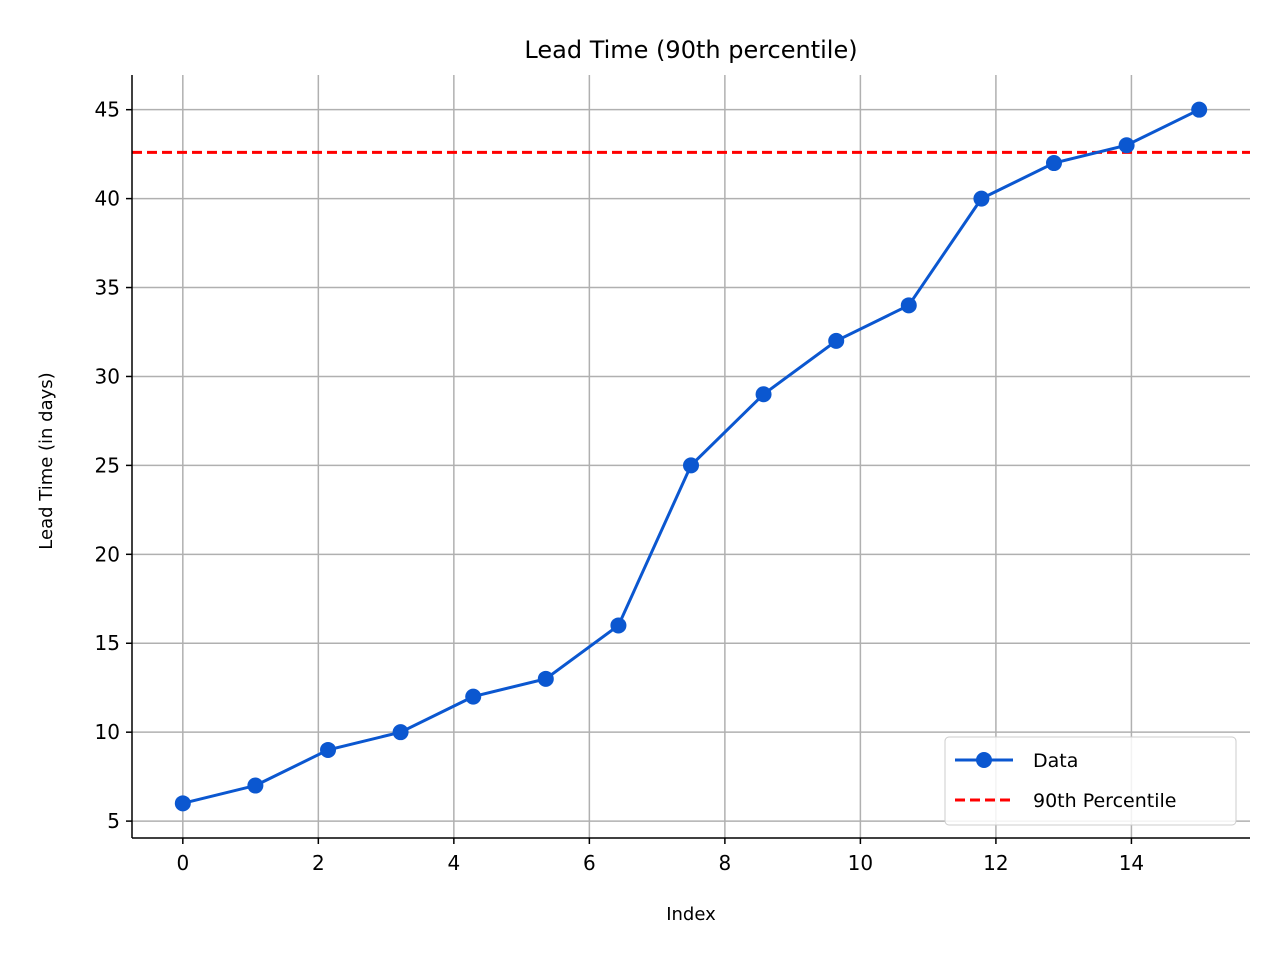 The width and height of the screenshot is (1280, 964). Describe the element at coordinates (107, 732) in the screenshot. I see `y-tick-label: 10` at that location.